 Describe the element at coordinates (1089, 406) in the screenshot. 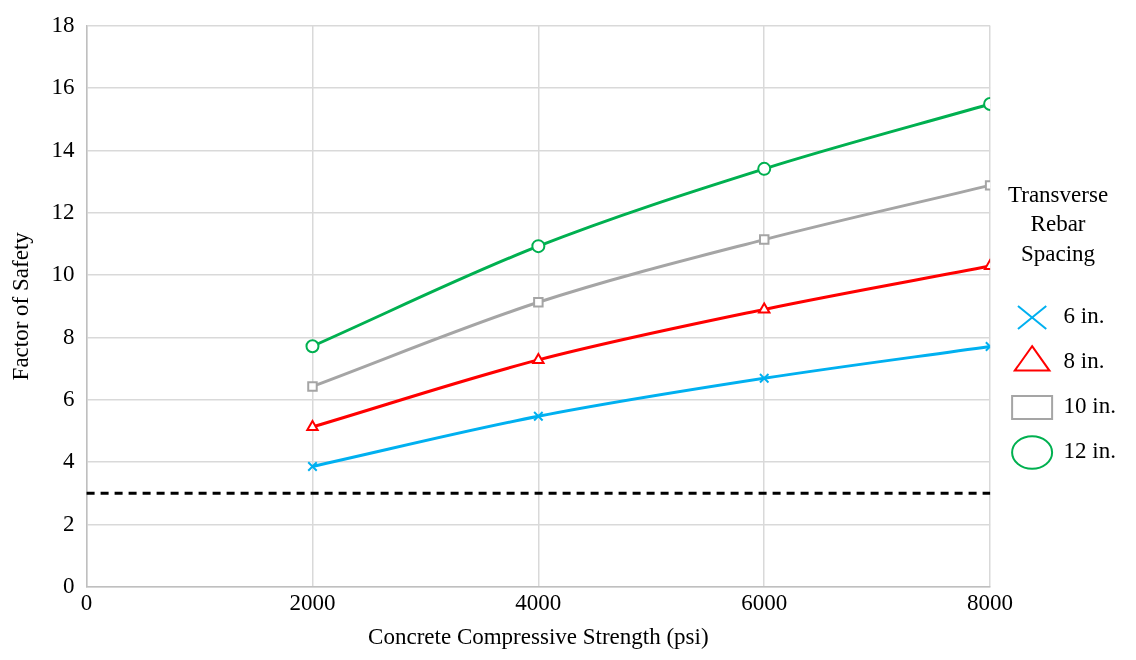

I see `legend-label: 10 in.` at that location.